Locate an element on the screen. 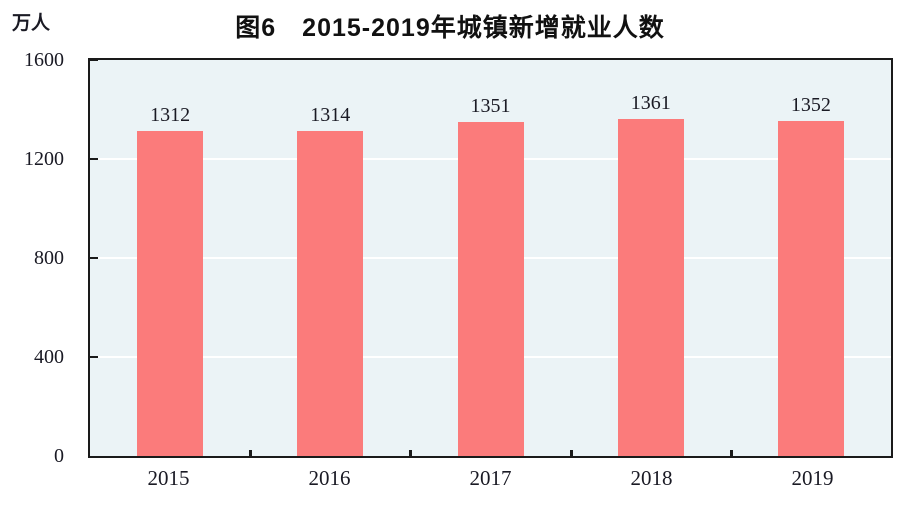 The width and height of the screenshot is (900, 507). y-axis-tick-label: 400 is located at coordinates (49, 357).